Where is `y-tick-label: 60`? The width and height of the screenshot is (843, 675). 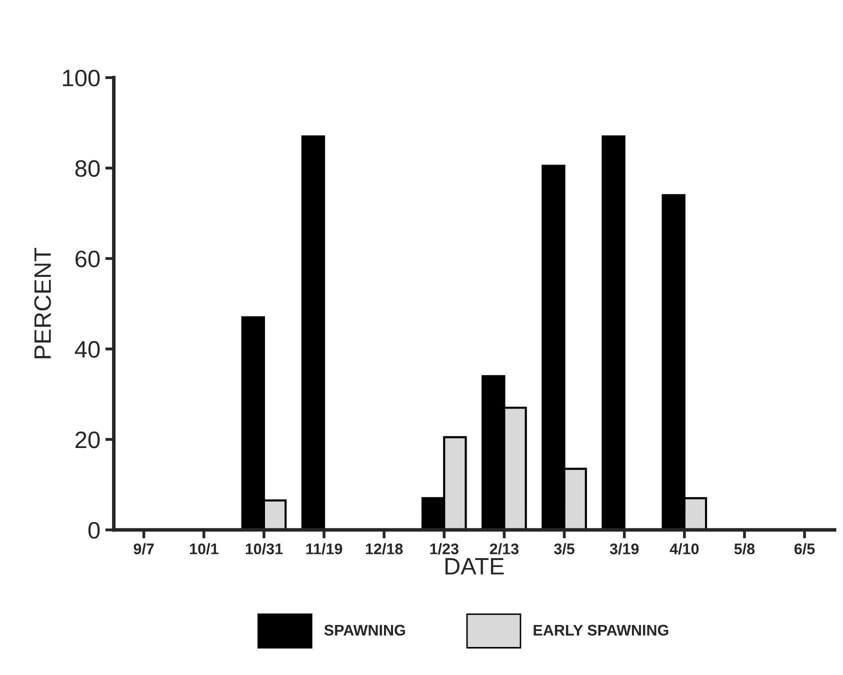 y-tick-label: 60 is located at coordinates (88, 259).